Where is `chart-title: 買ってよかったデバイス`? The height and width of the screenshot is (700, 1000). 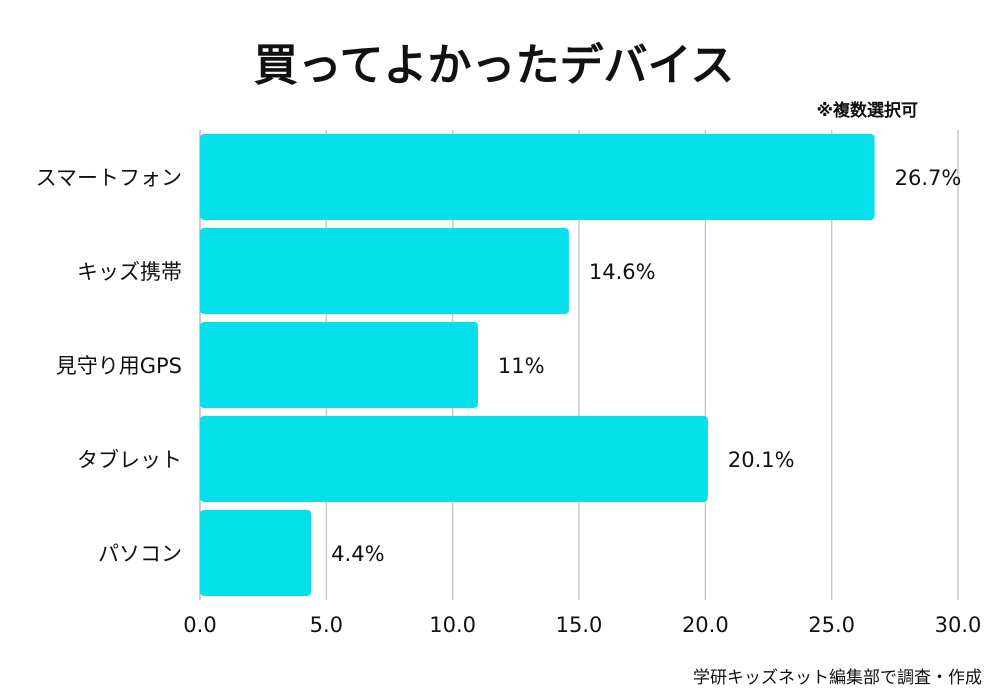 chart-title: 買ってよかったデバイス is located at coordinates (494, 65).